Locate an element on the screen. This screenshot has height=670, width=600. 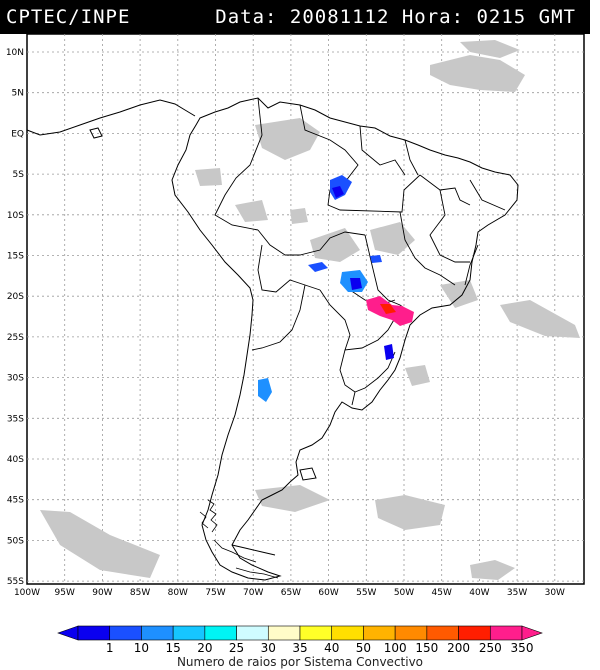
lat-label: 5N is located at coordinates (18, 94).